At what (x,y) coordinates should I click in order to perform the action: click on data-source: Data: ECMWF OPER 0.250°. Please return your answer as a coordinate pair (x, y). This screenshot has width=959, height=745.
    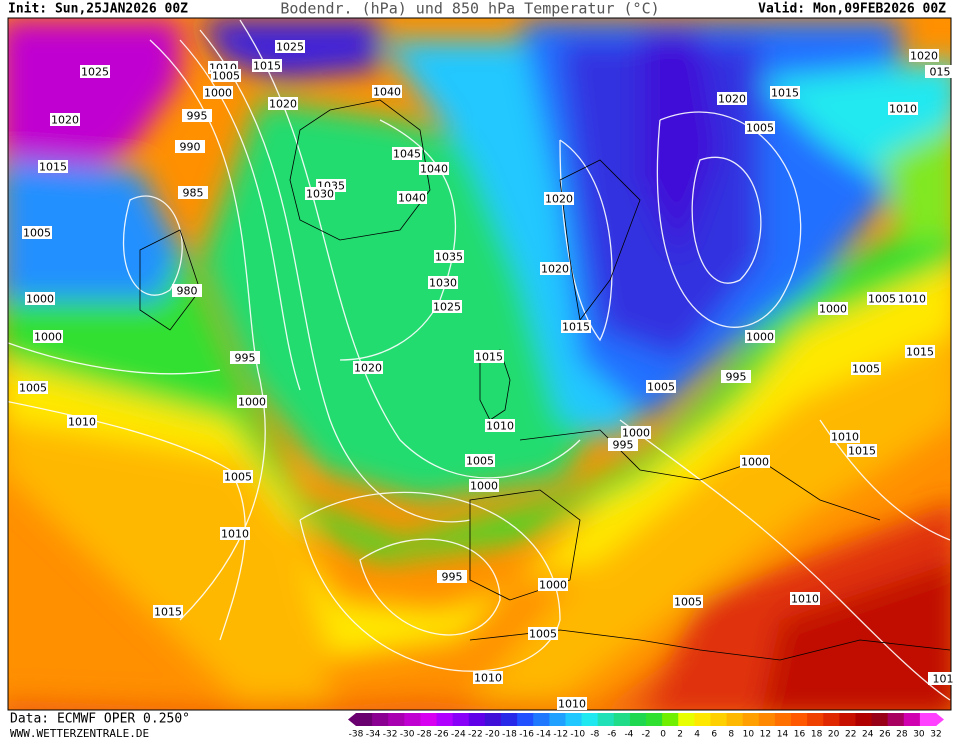
    Looking at the image, I should click on (100, 719).